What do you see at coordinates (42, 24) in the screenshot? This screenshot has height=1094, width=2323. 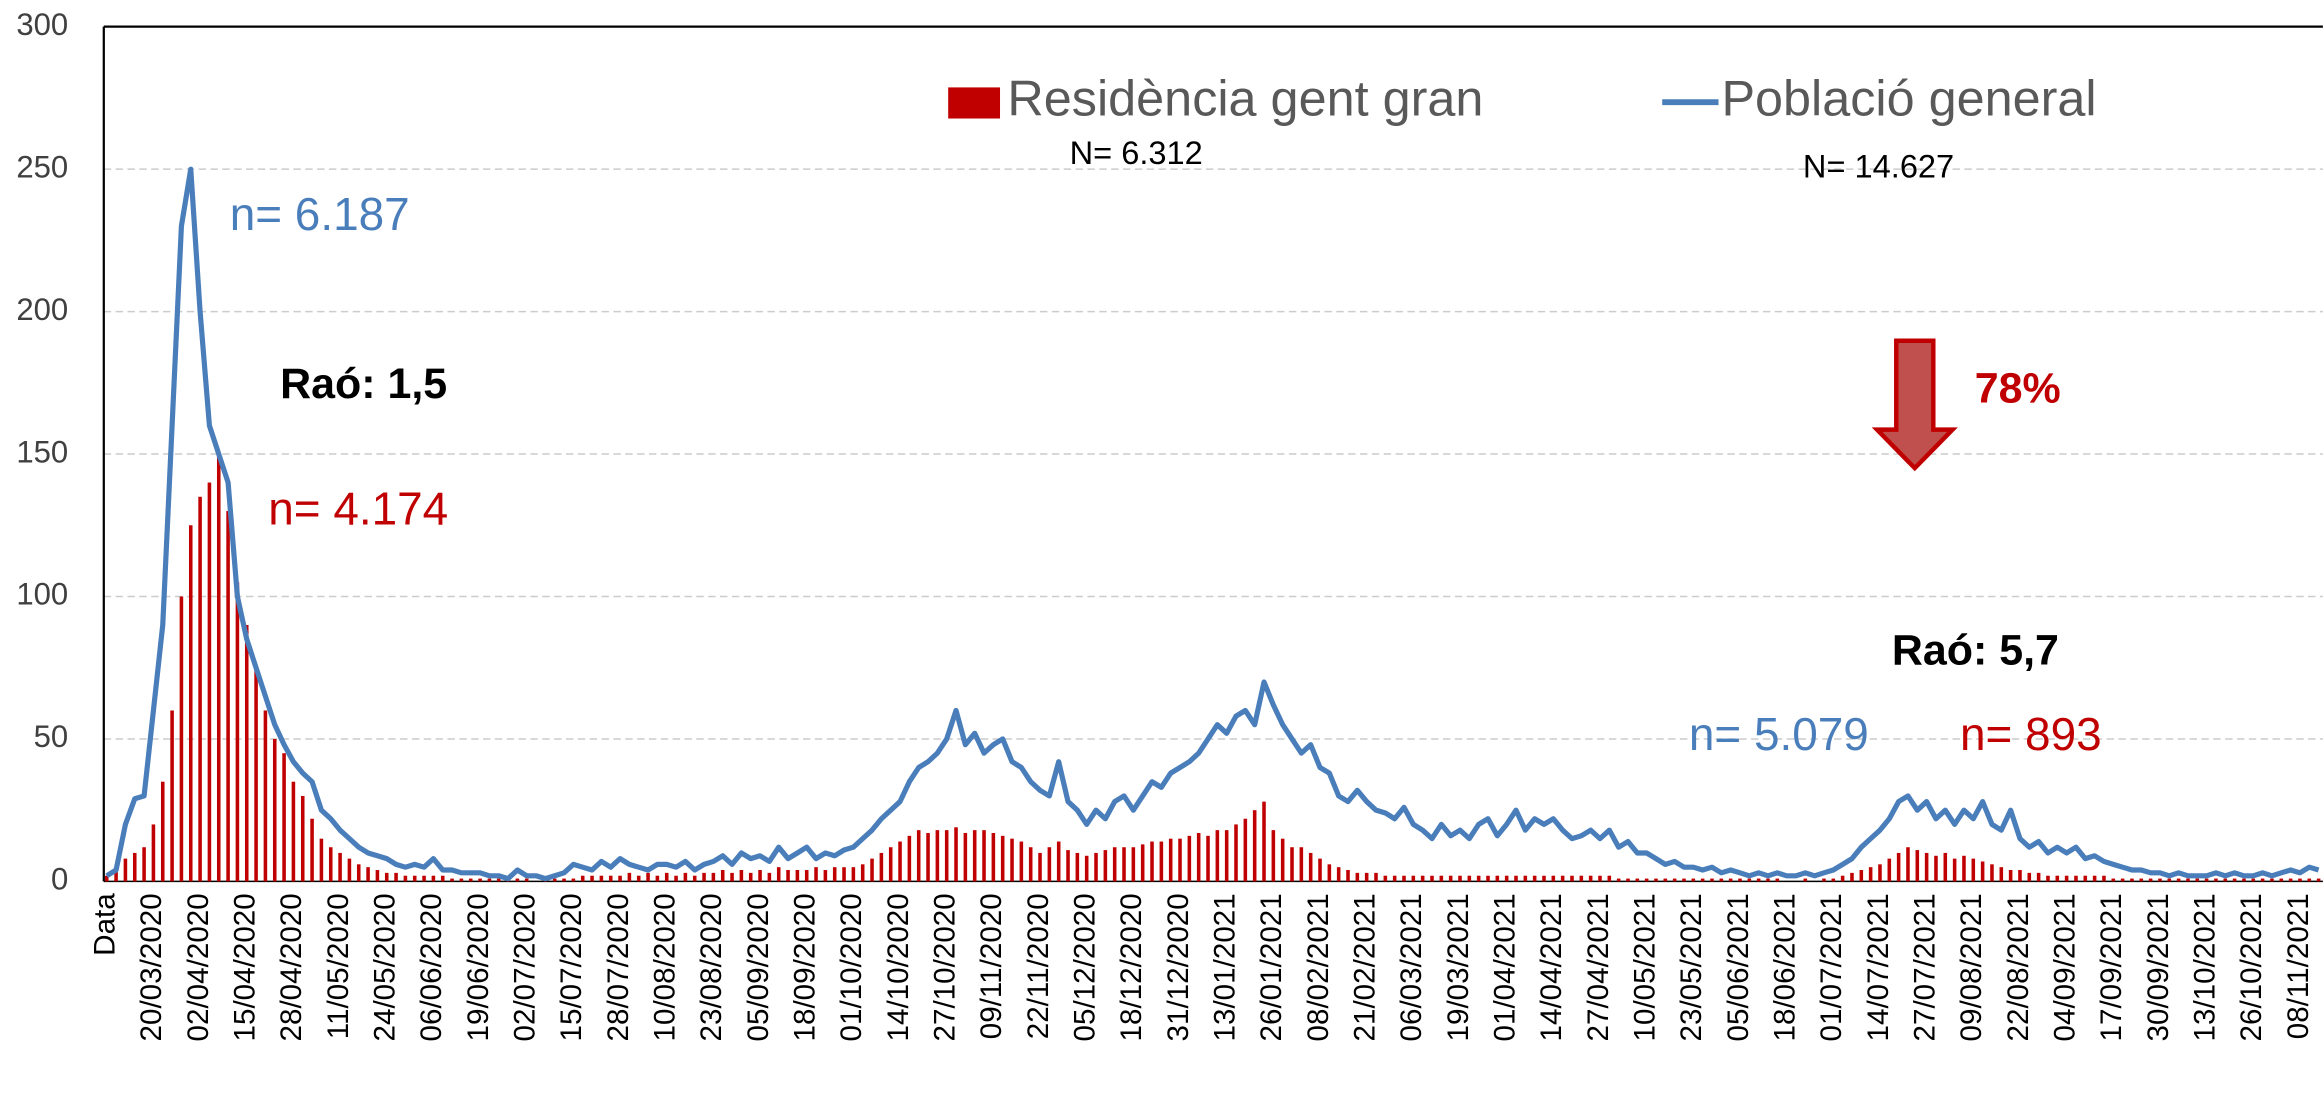 I see `y-tick-label: 300` at bounding box center [42, 24].